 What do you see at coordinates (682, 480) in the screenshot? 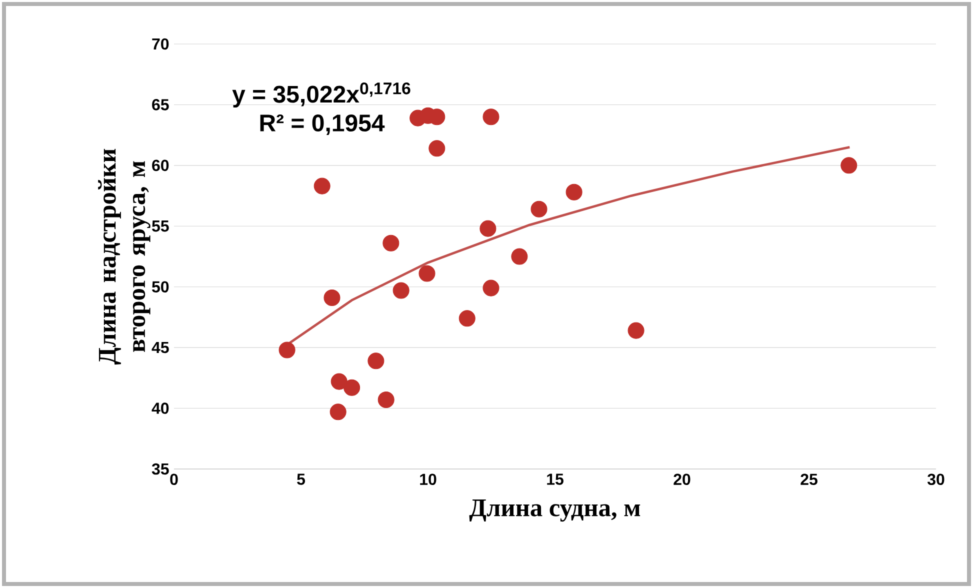
I see `x-tick-label: 20` at bounding box center [682, 480].